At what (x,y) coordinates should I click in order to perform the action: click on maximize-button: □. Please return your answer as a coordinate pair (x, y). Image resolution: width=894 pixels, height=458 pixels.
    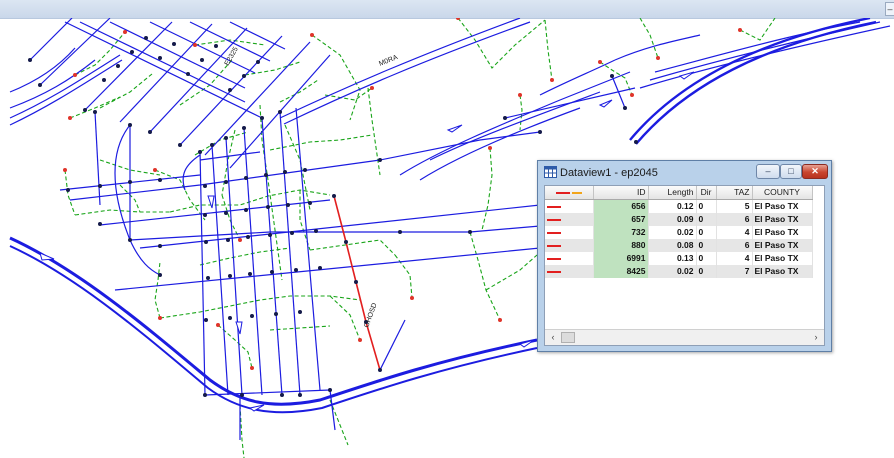
    Looking at the image, I should click on (791, 171).